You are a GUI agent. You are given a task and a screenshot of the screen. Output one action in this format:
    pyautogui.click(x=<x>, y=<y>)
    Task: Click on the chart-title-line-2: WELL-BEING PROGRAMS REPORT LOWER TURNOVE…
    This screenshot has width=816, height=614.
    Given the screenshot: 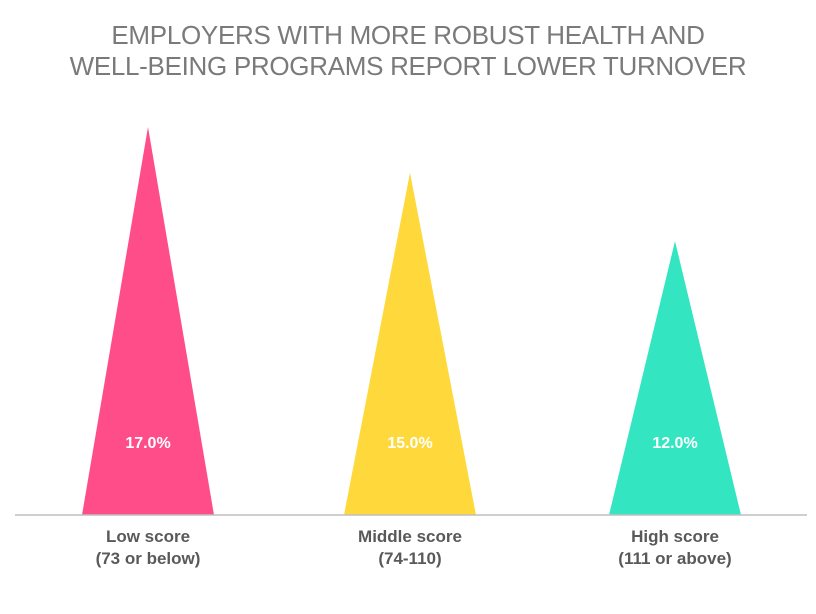 What is the action you would take?
    pyautogui.click(x=408, y=66)
    